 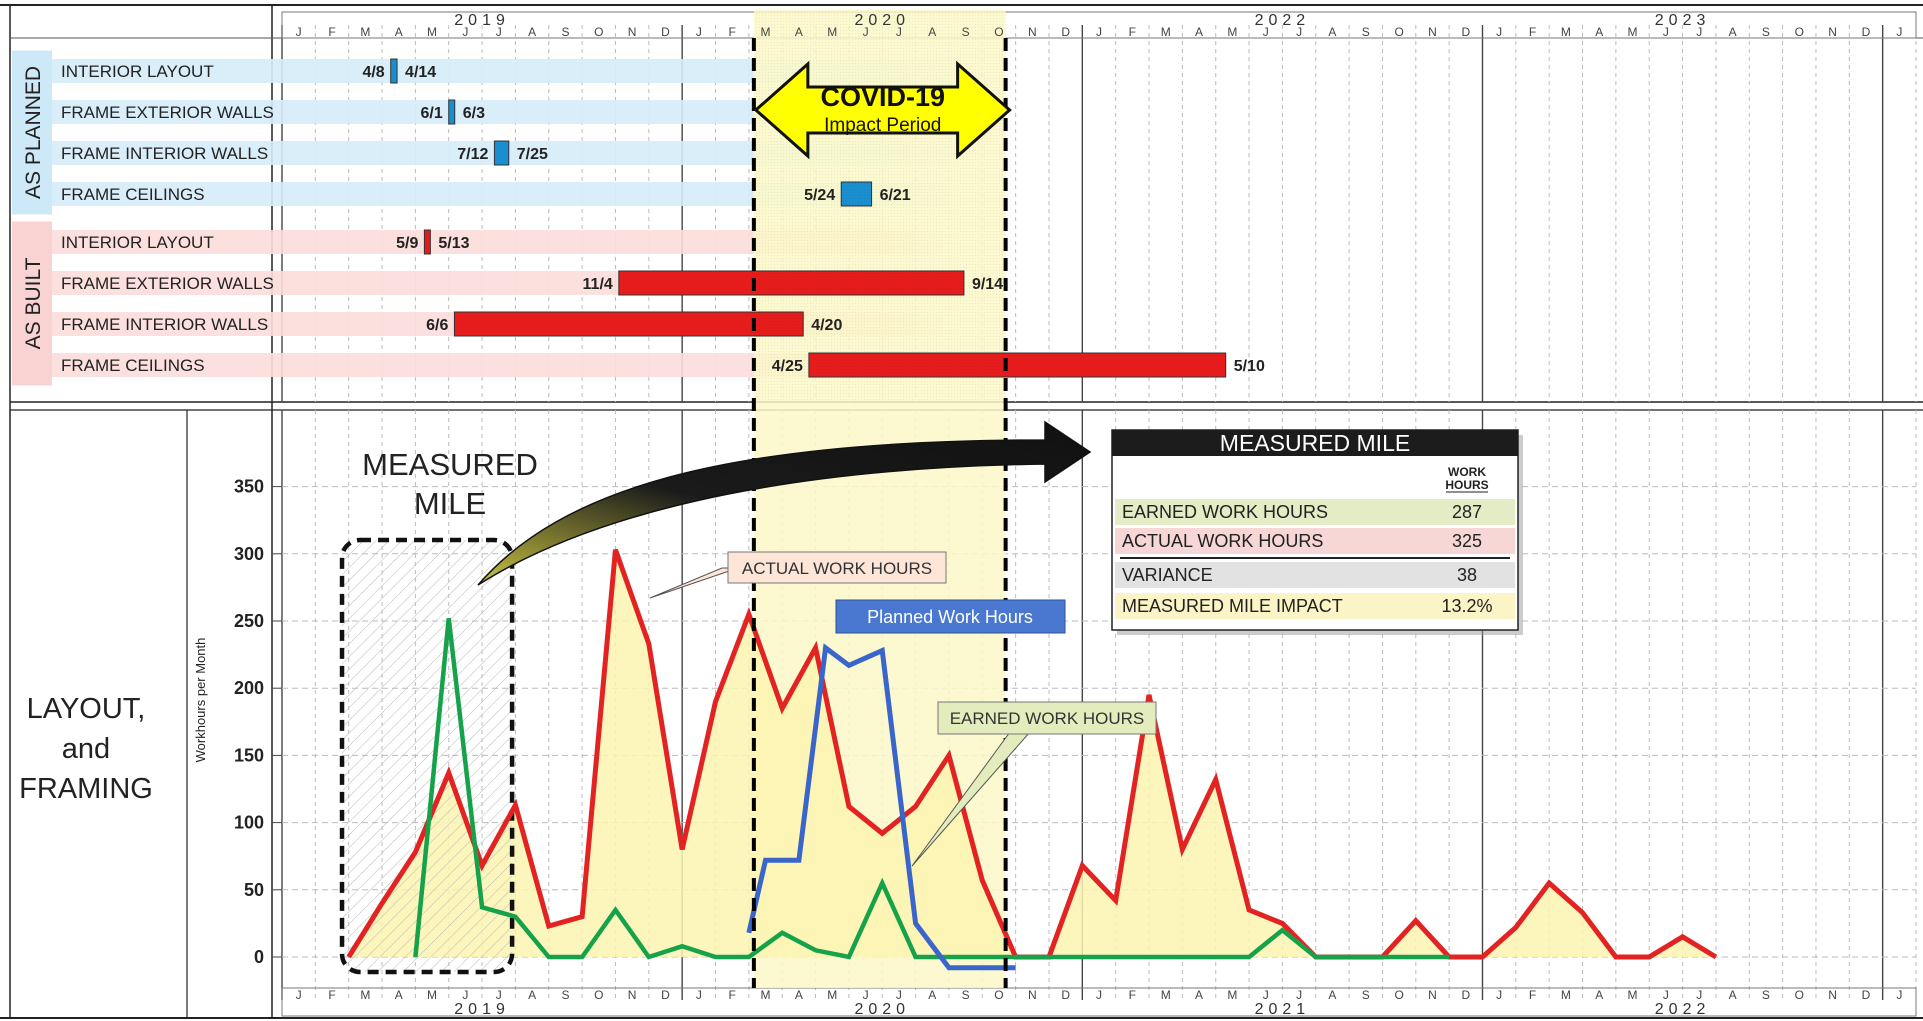 I want to click on actual-callout-text: ACTUAL WORK HOURS, so click(x=837, y=568).